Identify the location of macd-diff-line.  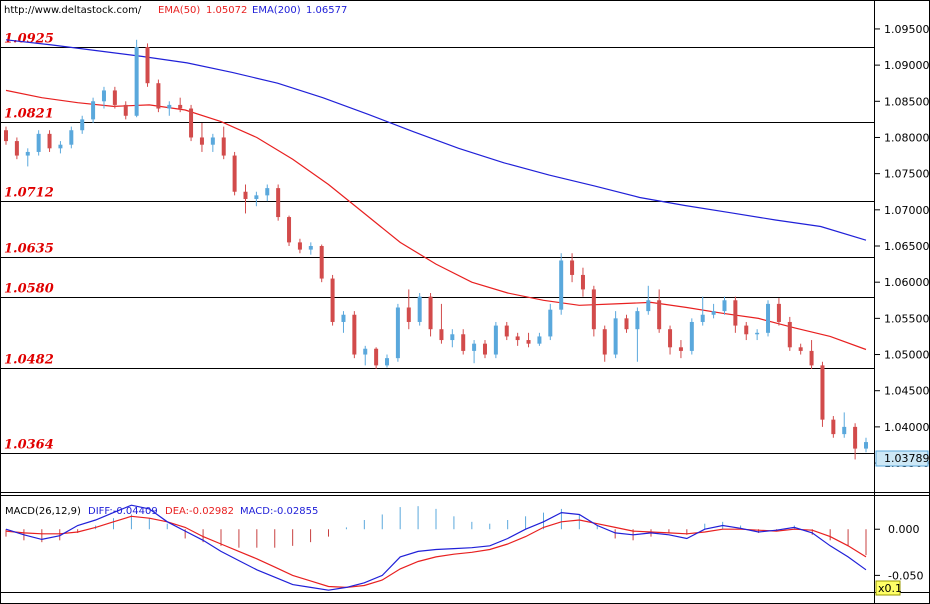
(436, 547).